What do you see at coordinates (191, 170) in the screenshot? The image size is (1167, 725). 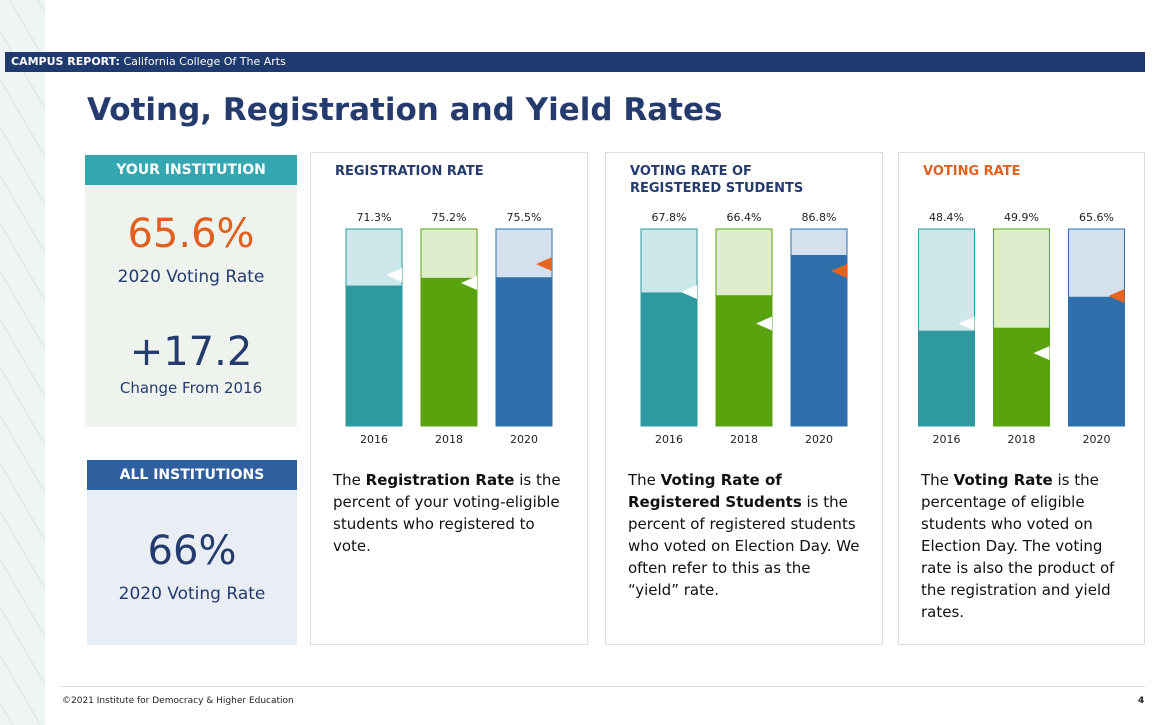 I see `your-heading: YOUR INSTITUTION` at bounding box center [191, 170].